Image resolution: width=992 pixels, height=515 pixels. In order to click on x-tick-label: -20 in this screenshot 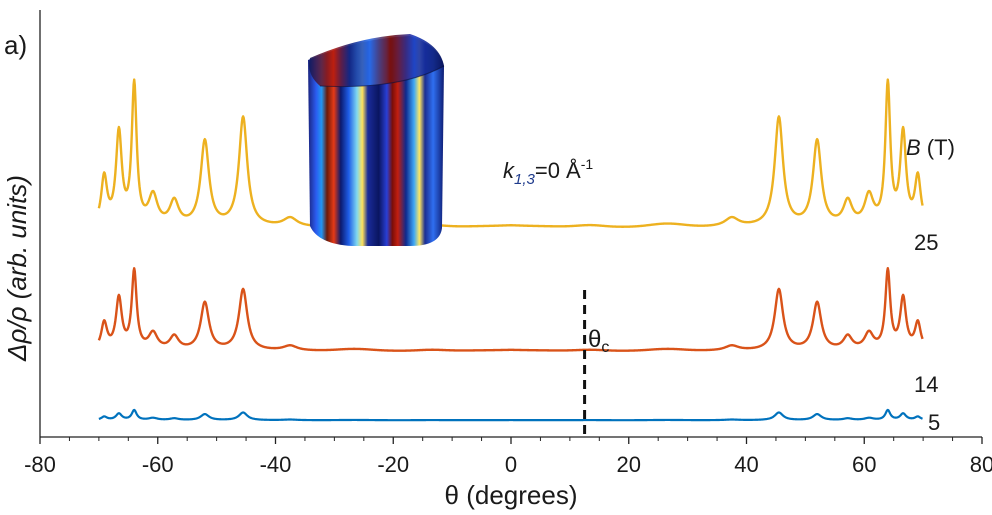, I will do `click(393, 464)`.